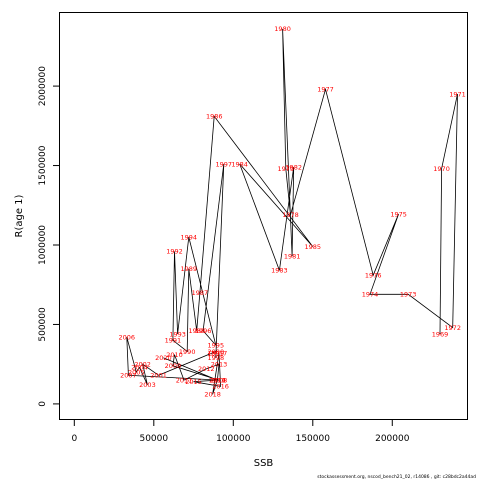  I want to click on x-tick-label: 150000, so click(313, 439).